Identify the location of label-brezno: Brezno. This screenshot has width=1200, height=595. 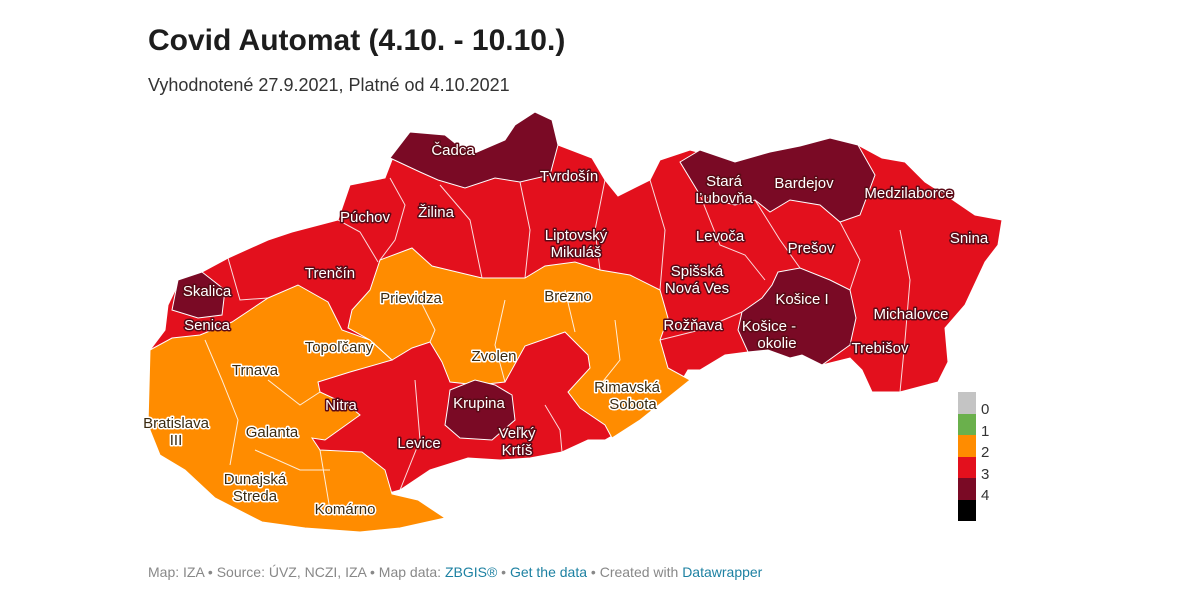
(568, 296).